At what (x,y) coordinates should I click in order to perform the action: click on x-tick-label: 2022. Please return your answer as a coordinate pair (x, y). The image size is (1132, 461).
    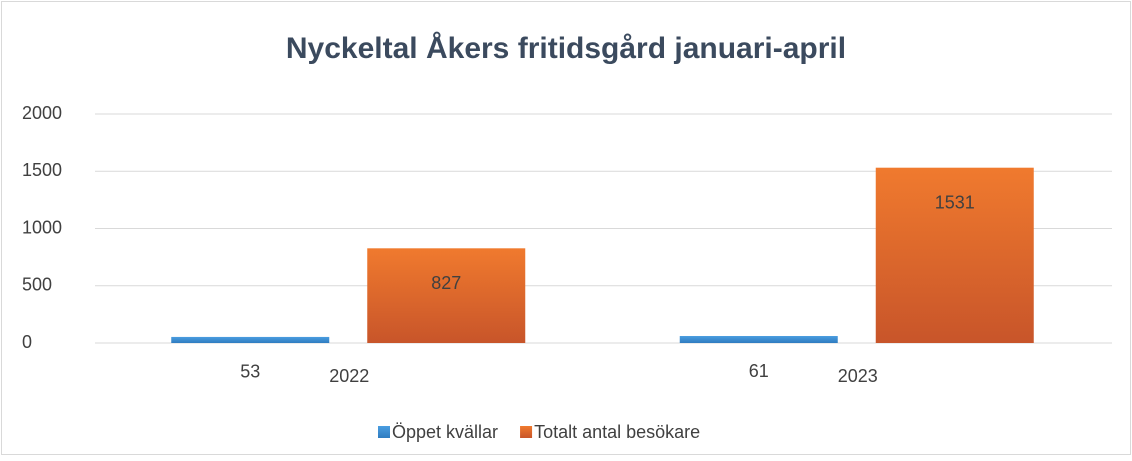
    Looking at the image, I should click on (349, 376).